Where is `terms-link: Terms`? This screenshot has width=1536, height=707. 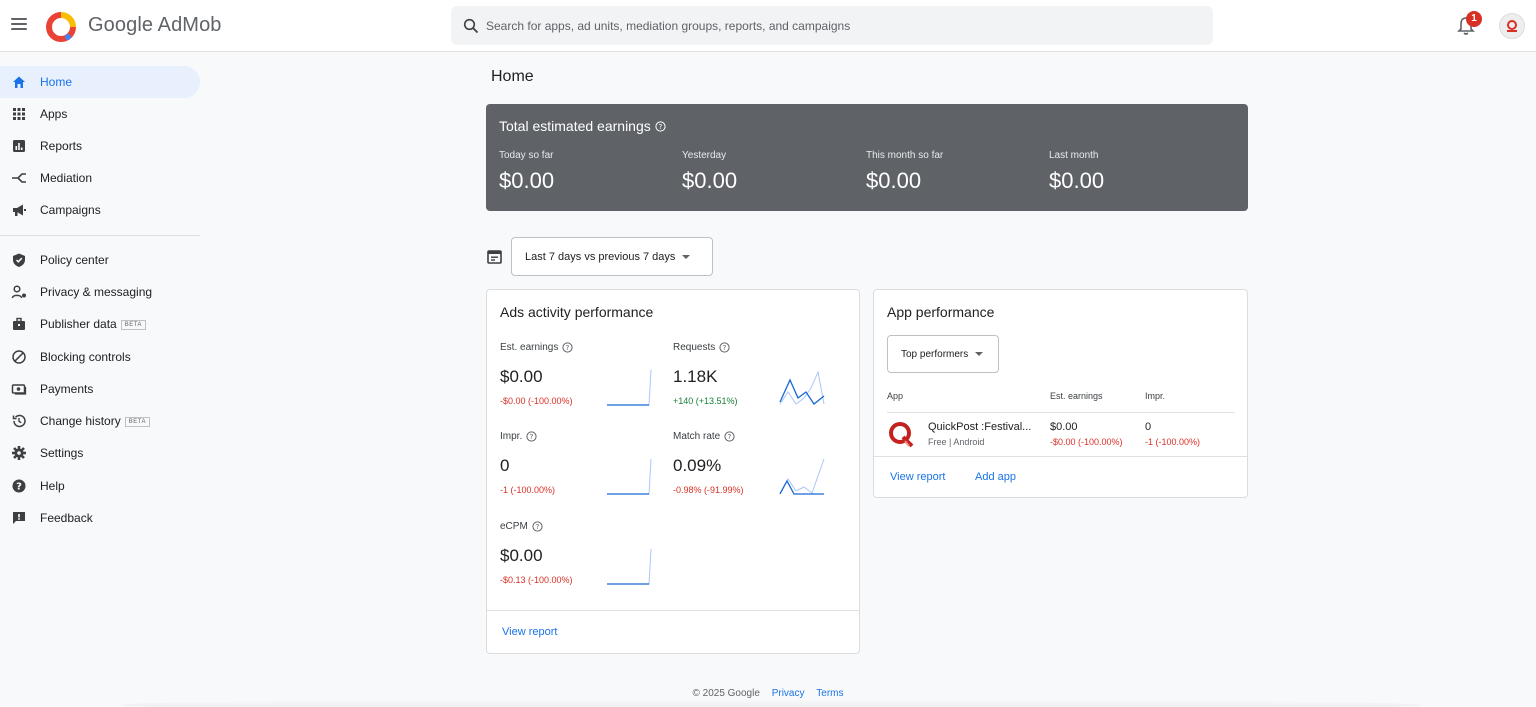
terms-link: Terms is located at coordinates (830, 693).